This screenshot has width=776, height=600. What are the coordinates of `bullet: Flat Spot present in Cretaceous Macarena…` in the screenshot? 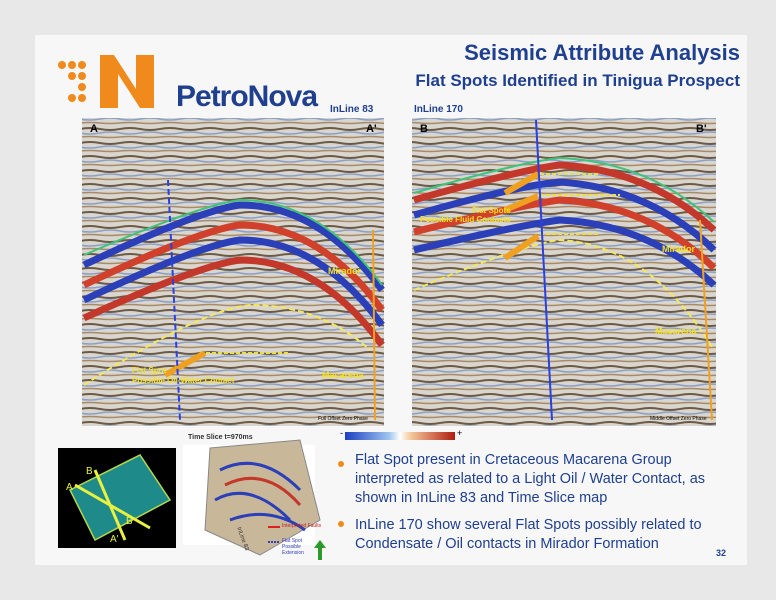 It's located at (530, 479).